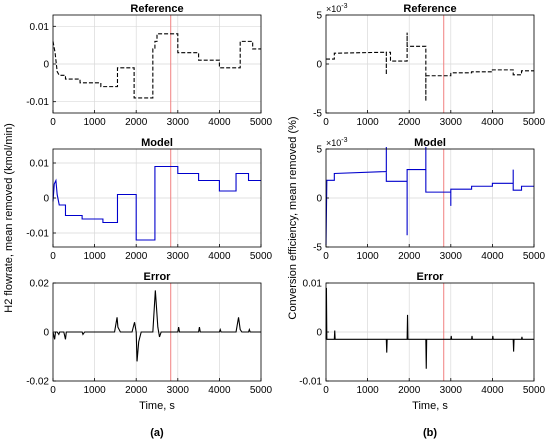  What do you see at coordinates (319, 199) in the screenshot?
I see `chart-4-ytick-label-1: 0` at bounding box center [319, 199].